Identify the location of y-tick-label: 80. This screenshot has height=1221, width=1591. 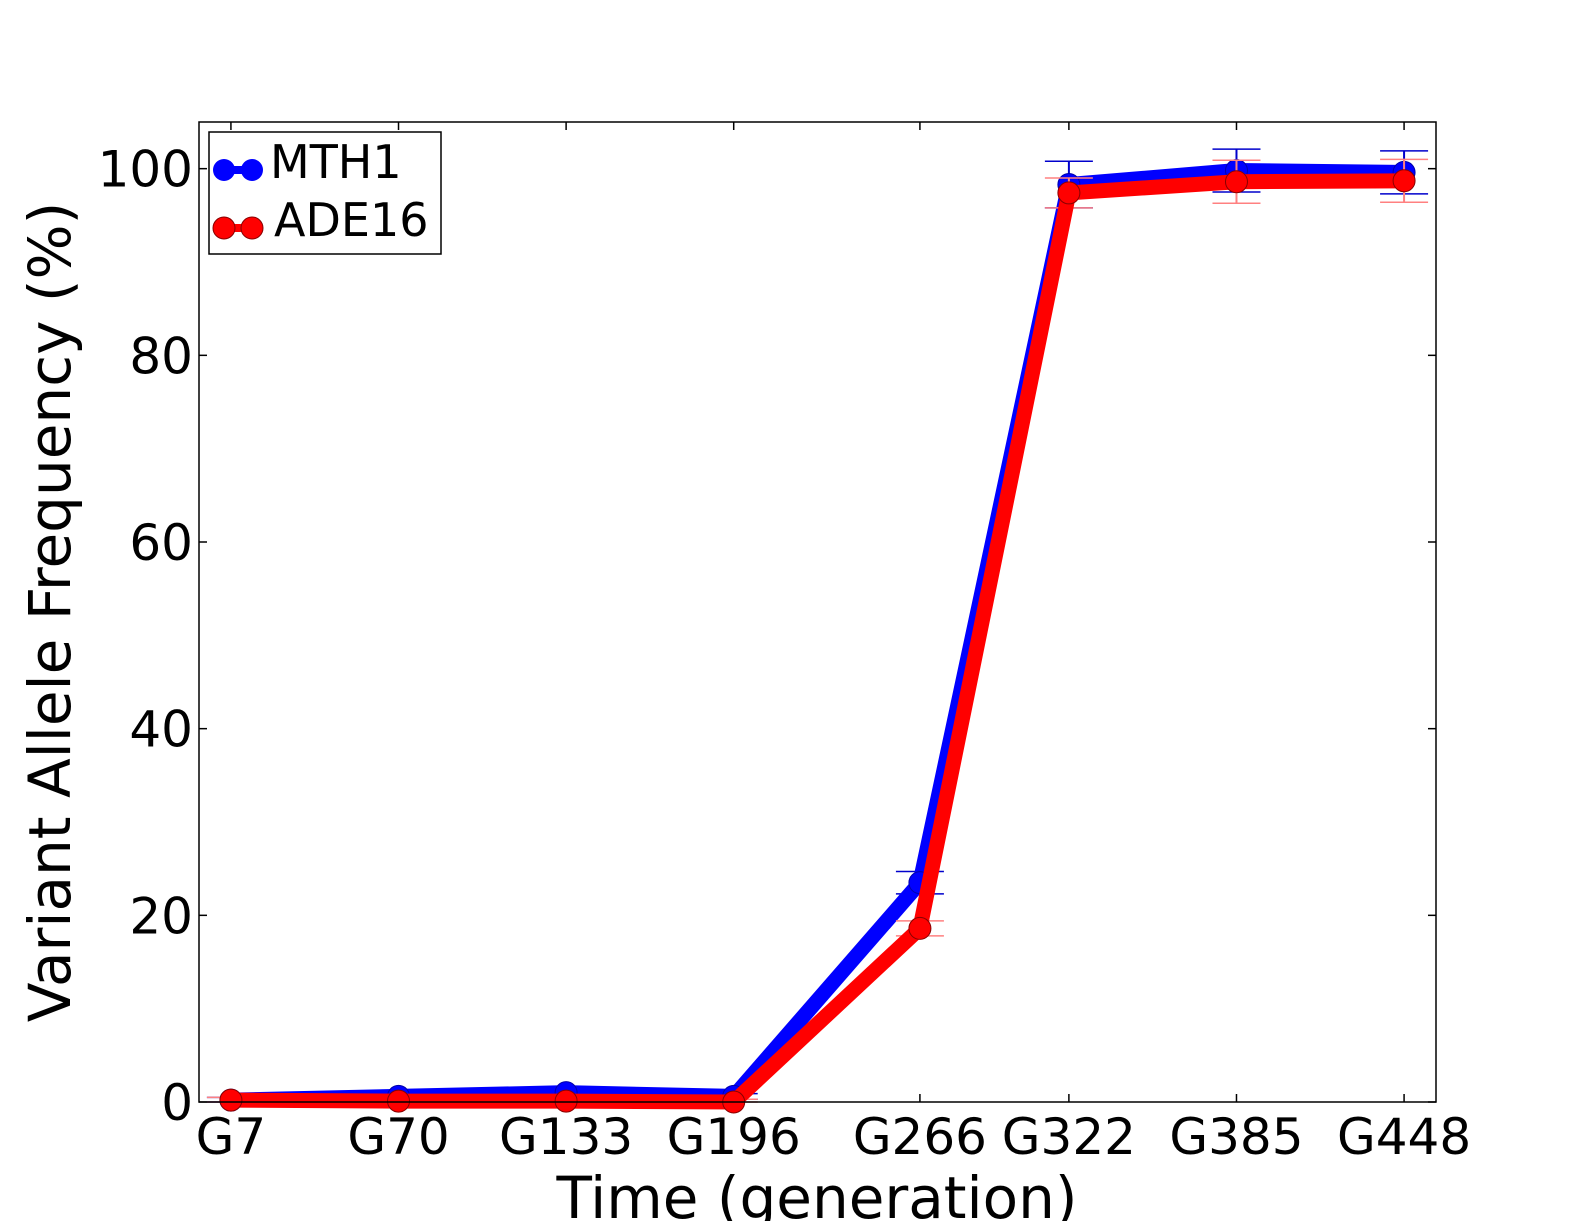
(161, 356).